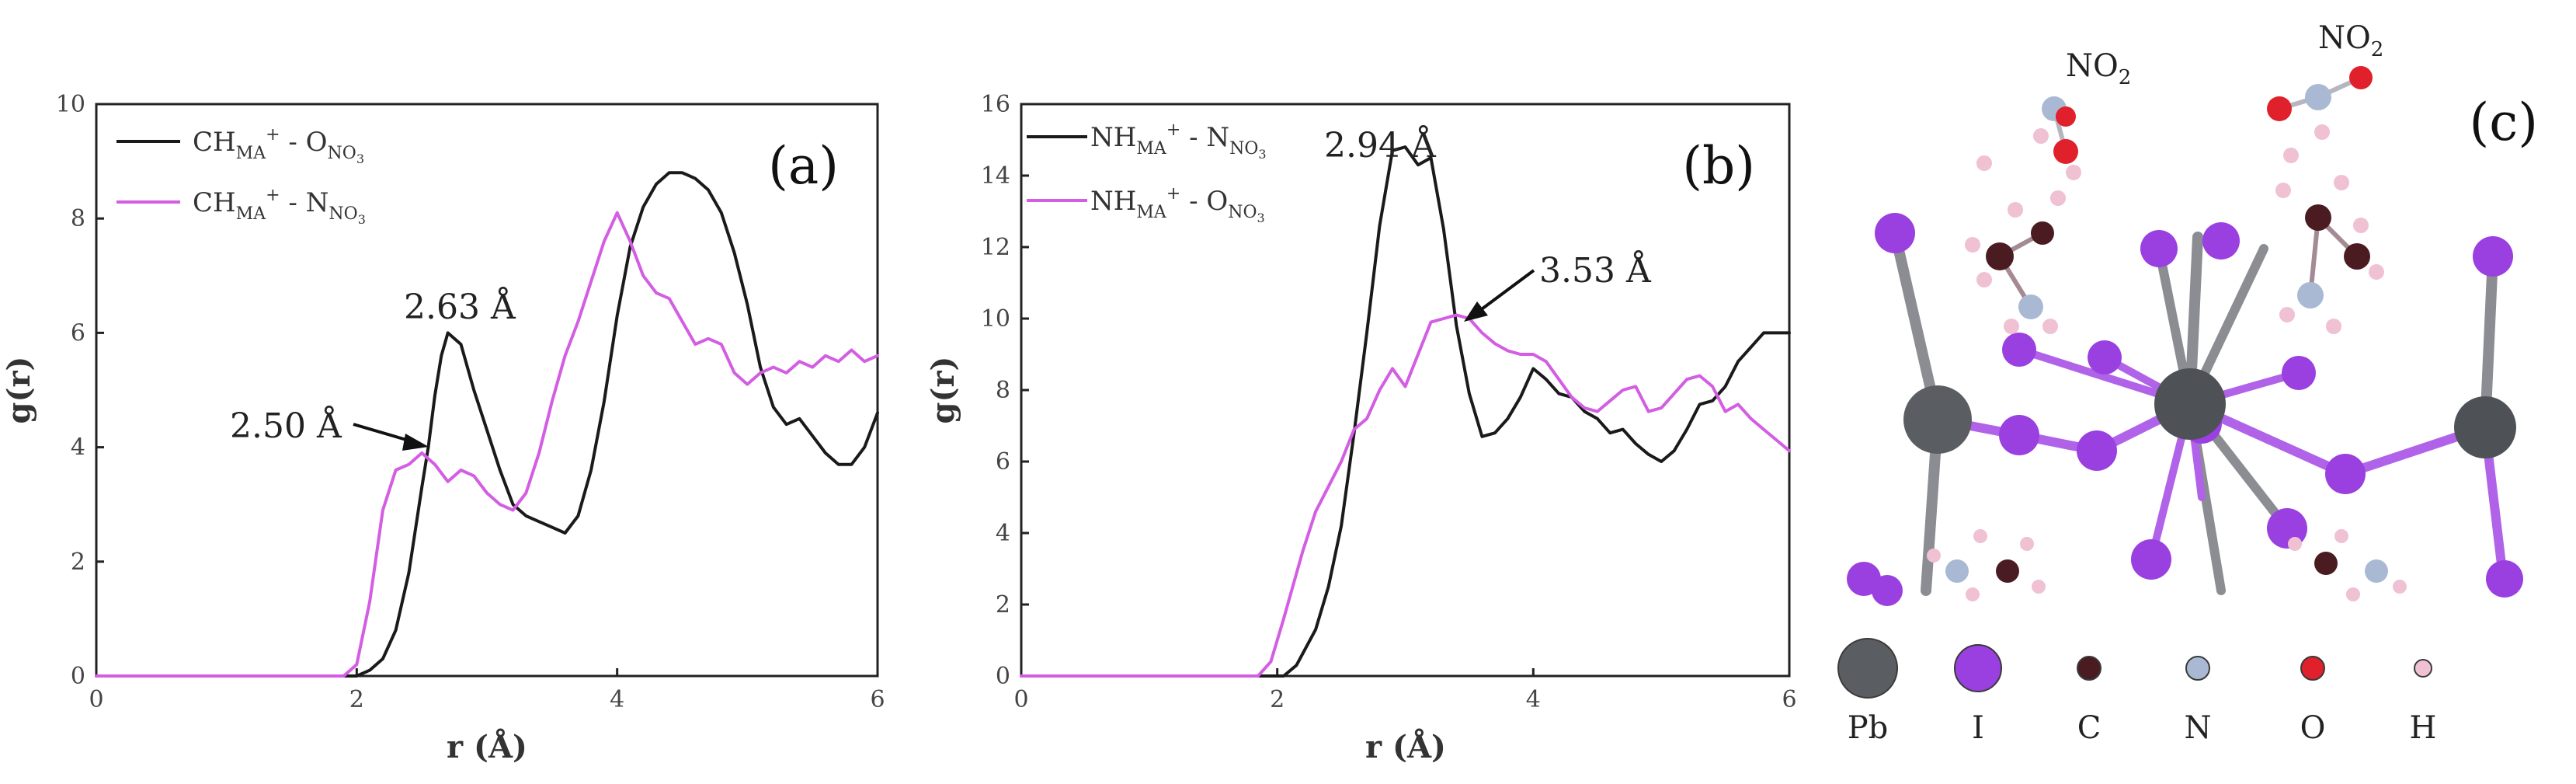 Image resolution: width=2576 pixels, height=784 pixels. I want to click on y-axis-title-b: g(r), so click(943, 390).